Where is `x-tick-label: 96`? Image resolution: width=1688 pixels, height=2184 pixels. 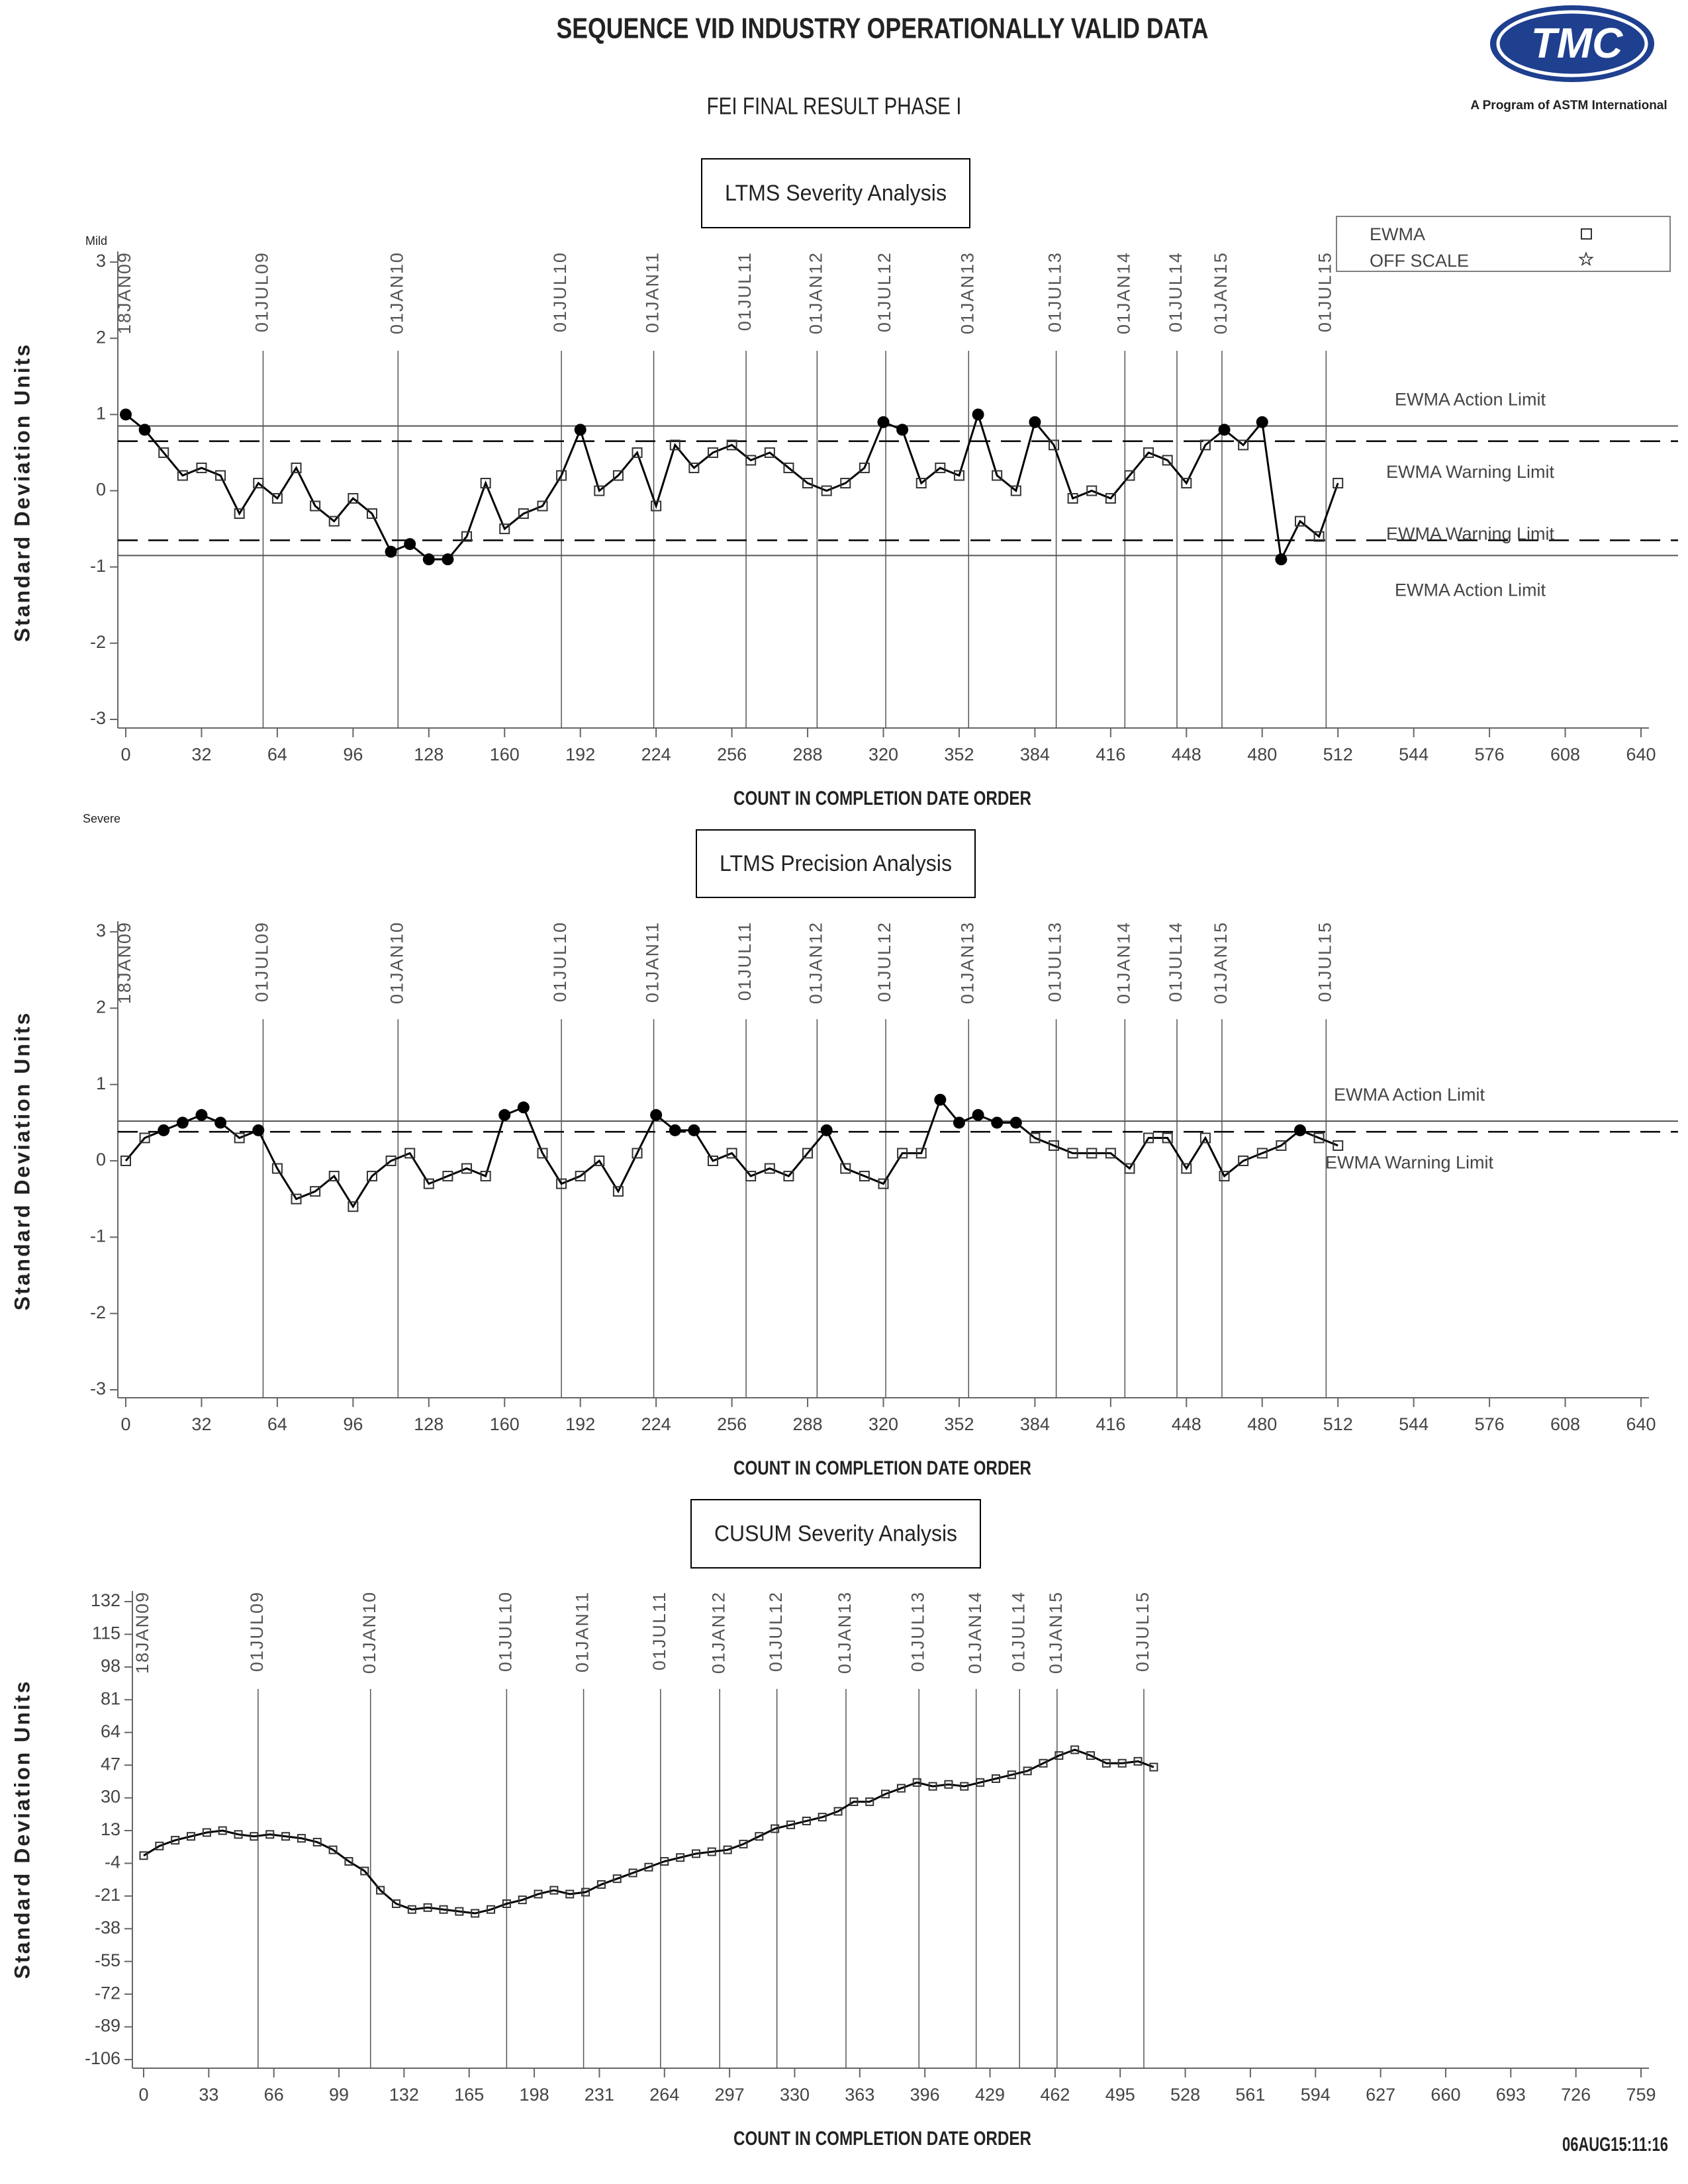 x-tick-label: 96 is located at coordinates (353, 1424).